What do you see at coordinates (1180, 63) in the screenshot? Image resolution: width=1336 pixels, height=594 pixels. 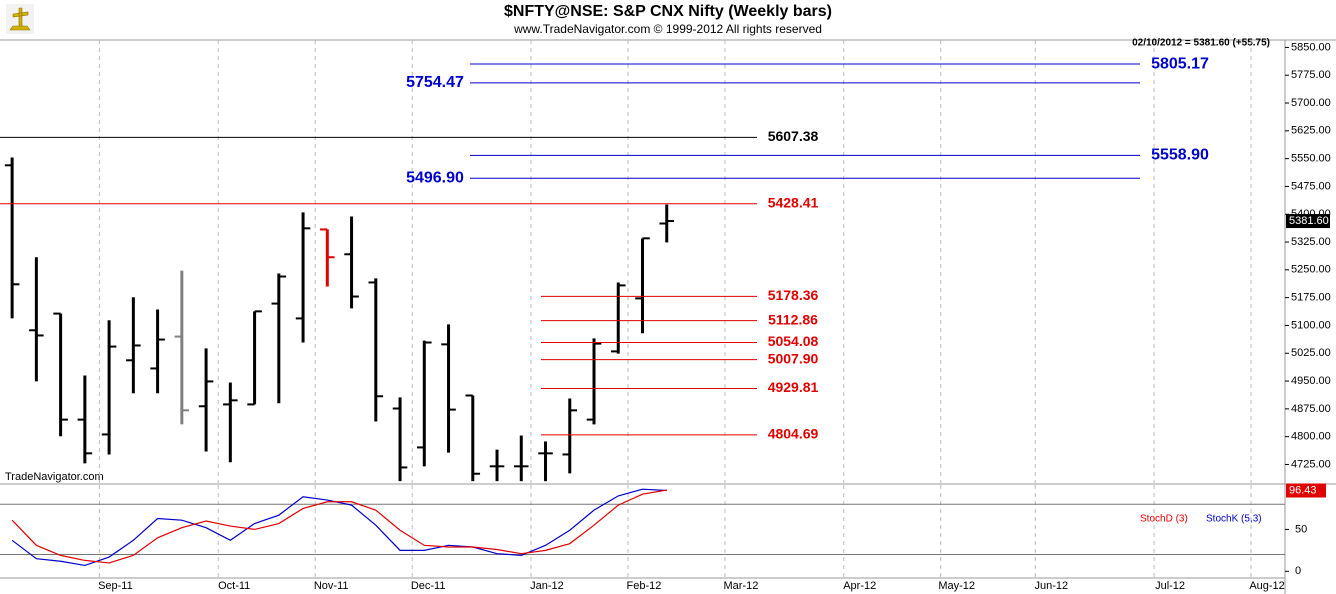 I see `level-label: 5805.17` at bounding box center [1180, 63].